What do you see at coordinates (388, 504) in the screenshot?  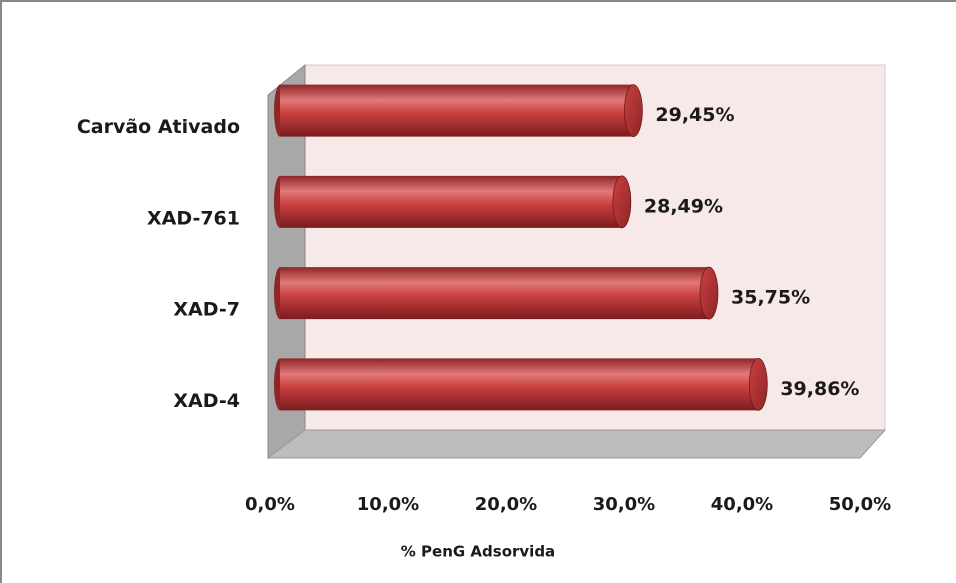 I see `x-tick-label: 10,0%` at bounding box center [388, 504].